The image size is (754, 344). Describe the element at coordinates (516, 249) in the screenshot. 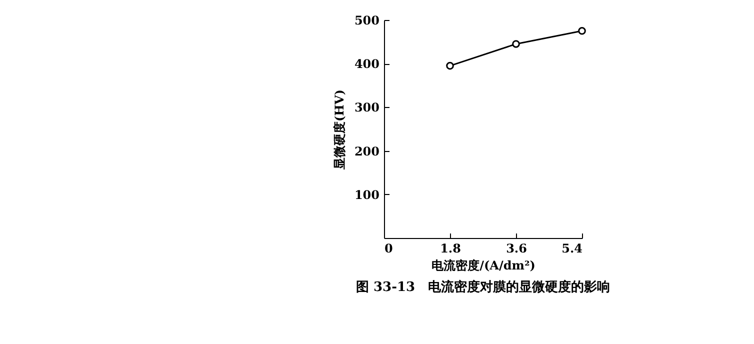

I see `x-tick-label: 3.6` at that location.